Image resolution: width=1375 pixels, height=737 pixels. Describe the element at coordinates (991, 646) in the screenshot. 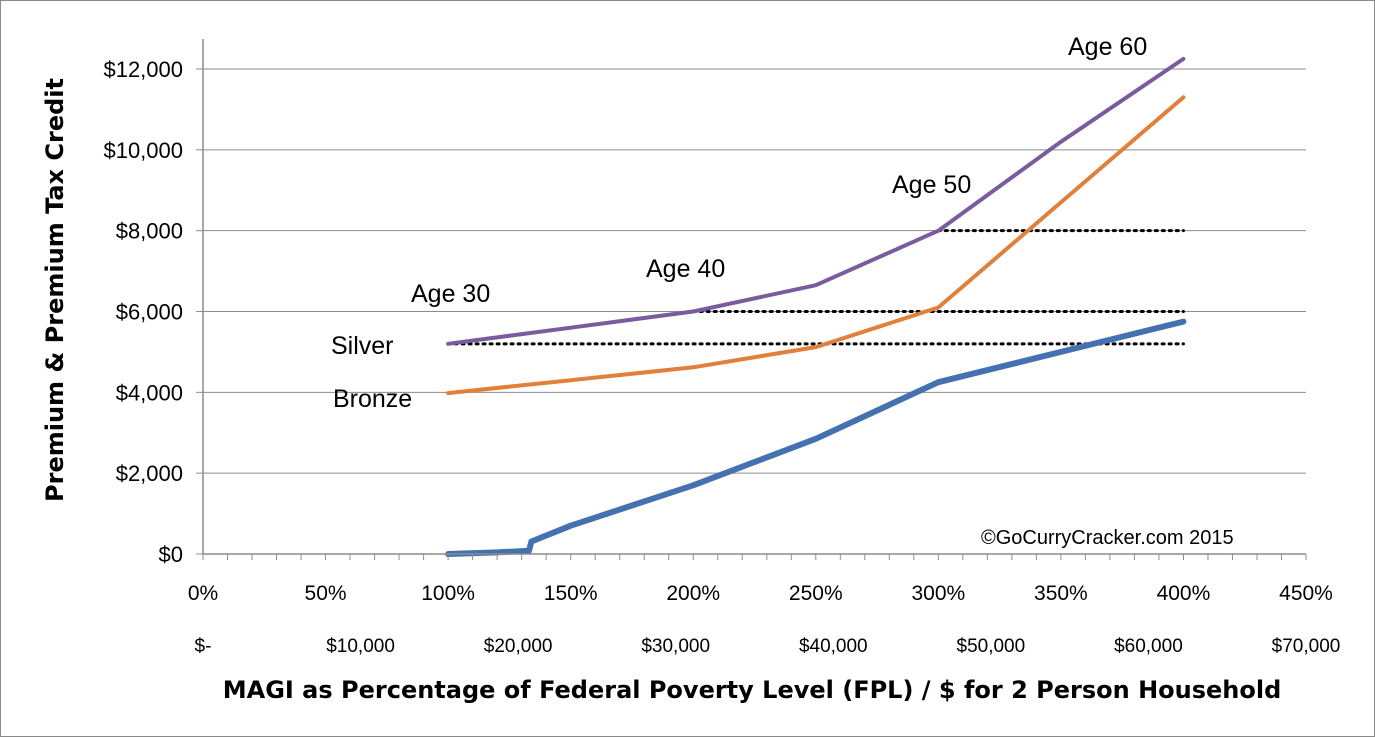

I see `x-dollar-tick-label: $50,000` at that location.